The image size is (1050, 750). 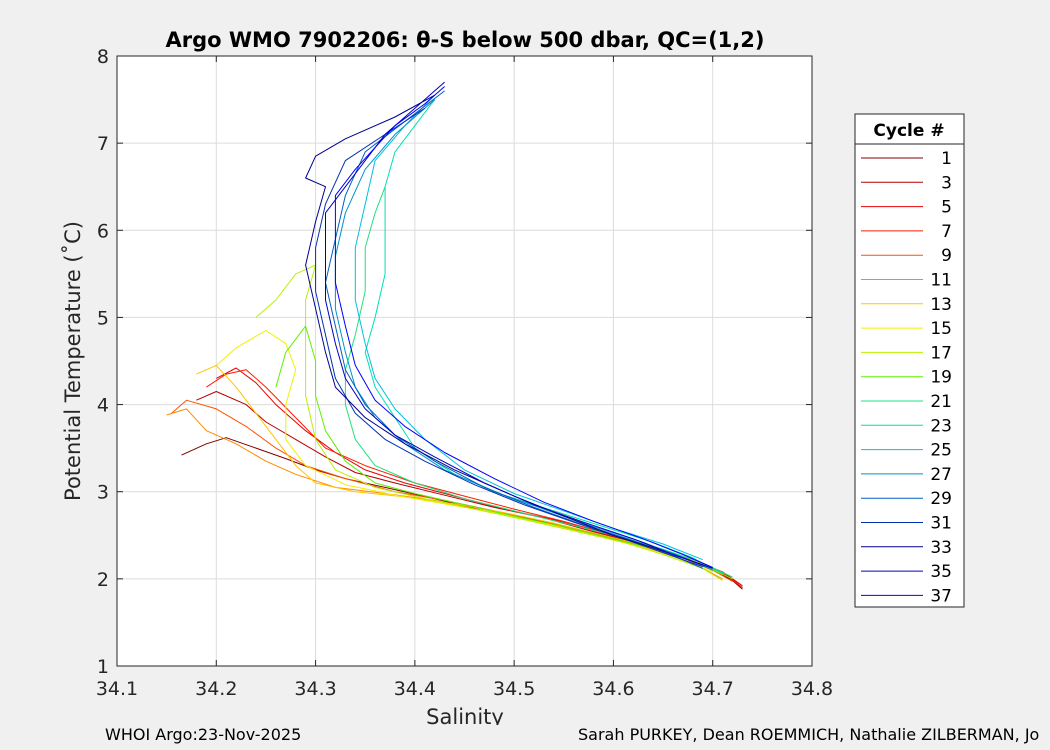 What do you see at coordinates (203, 734) in the screenshot?
I see `footer-credit: WHOI Argo:23-Nov-2025` at bounding box center [203, 734].